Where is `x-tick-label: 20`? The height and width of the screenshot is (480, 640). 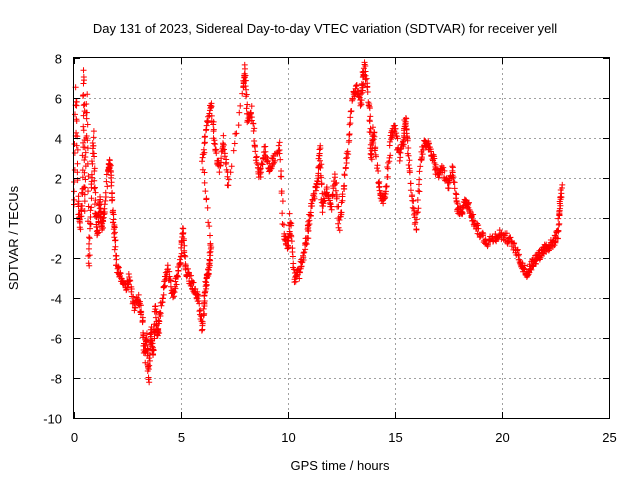
x-tick-label: 20 is located at coordinates (502, 437).